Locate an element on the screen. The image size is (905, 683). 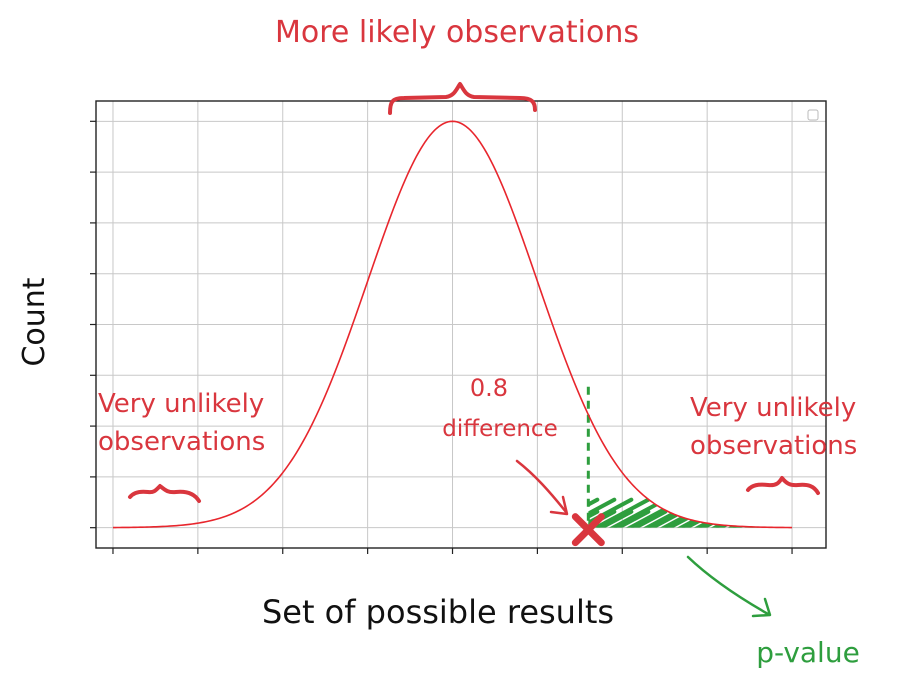
hatch-lines is located at coordinates (620, 519).